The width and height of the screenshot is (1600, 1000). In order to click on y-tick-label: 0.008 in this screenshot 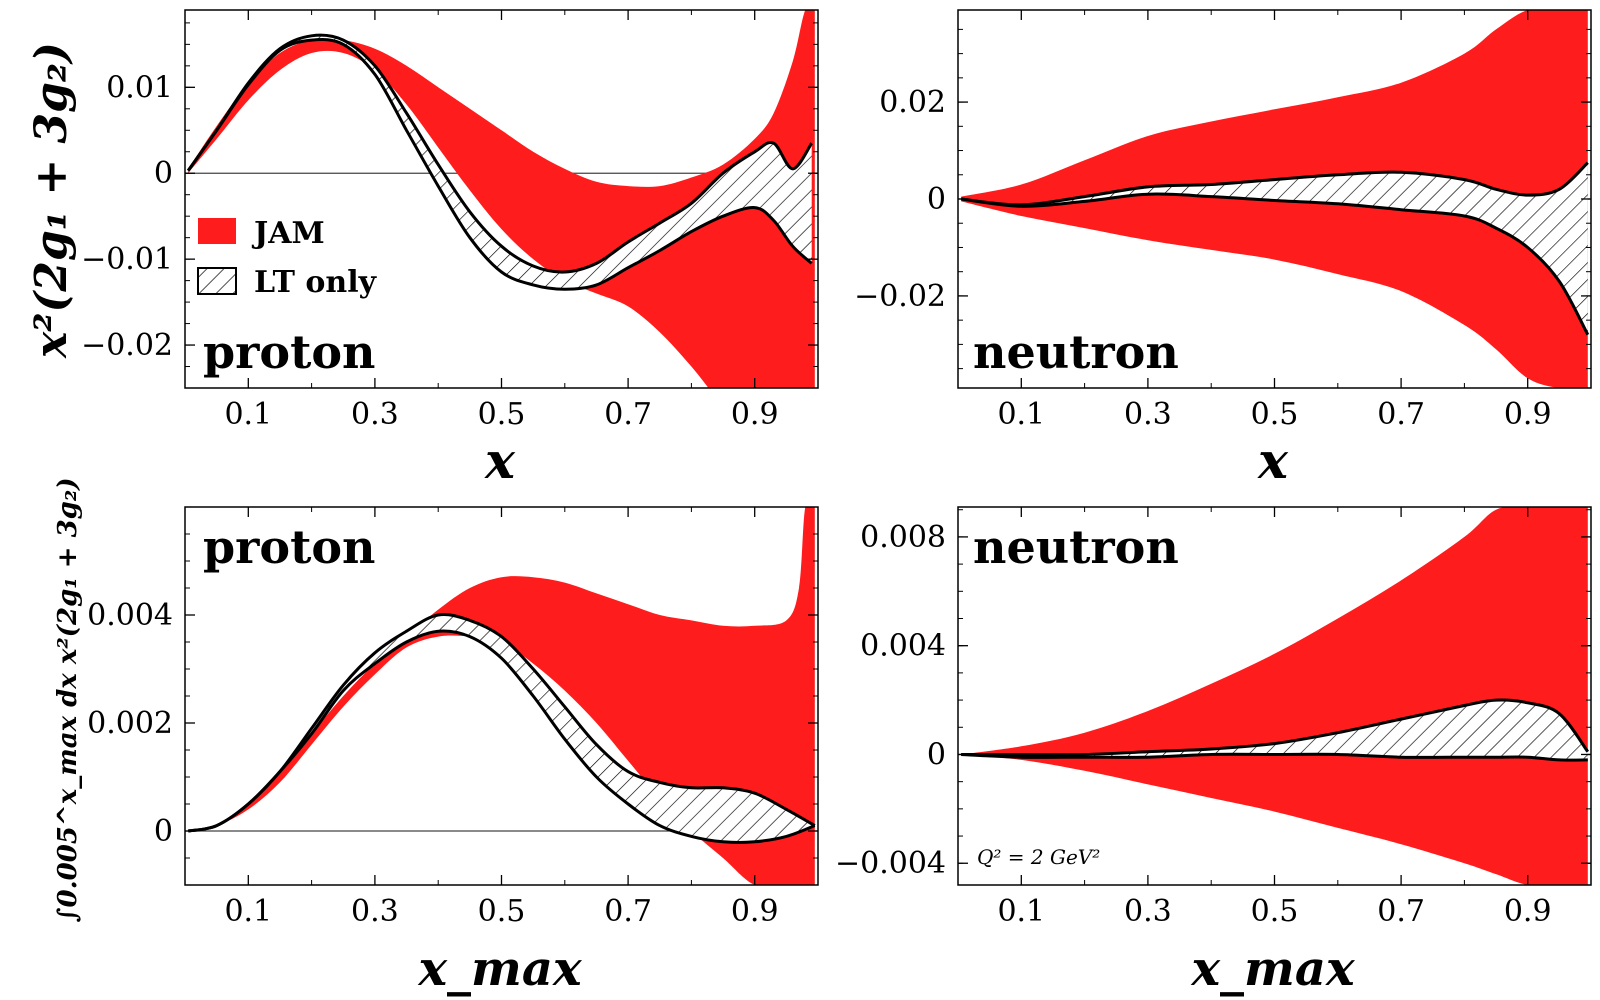, I will do `click(903, 537)`.